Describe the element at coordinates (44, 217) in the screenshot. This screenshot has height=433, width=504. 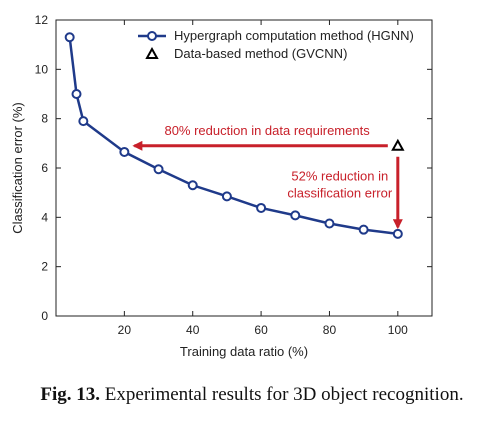
I see `y-tick-label: 4` at that location.